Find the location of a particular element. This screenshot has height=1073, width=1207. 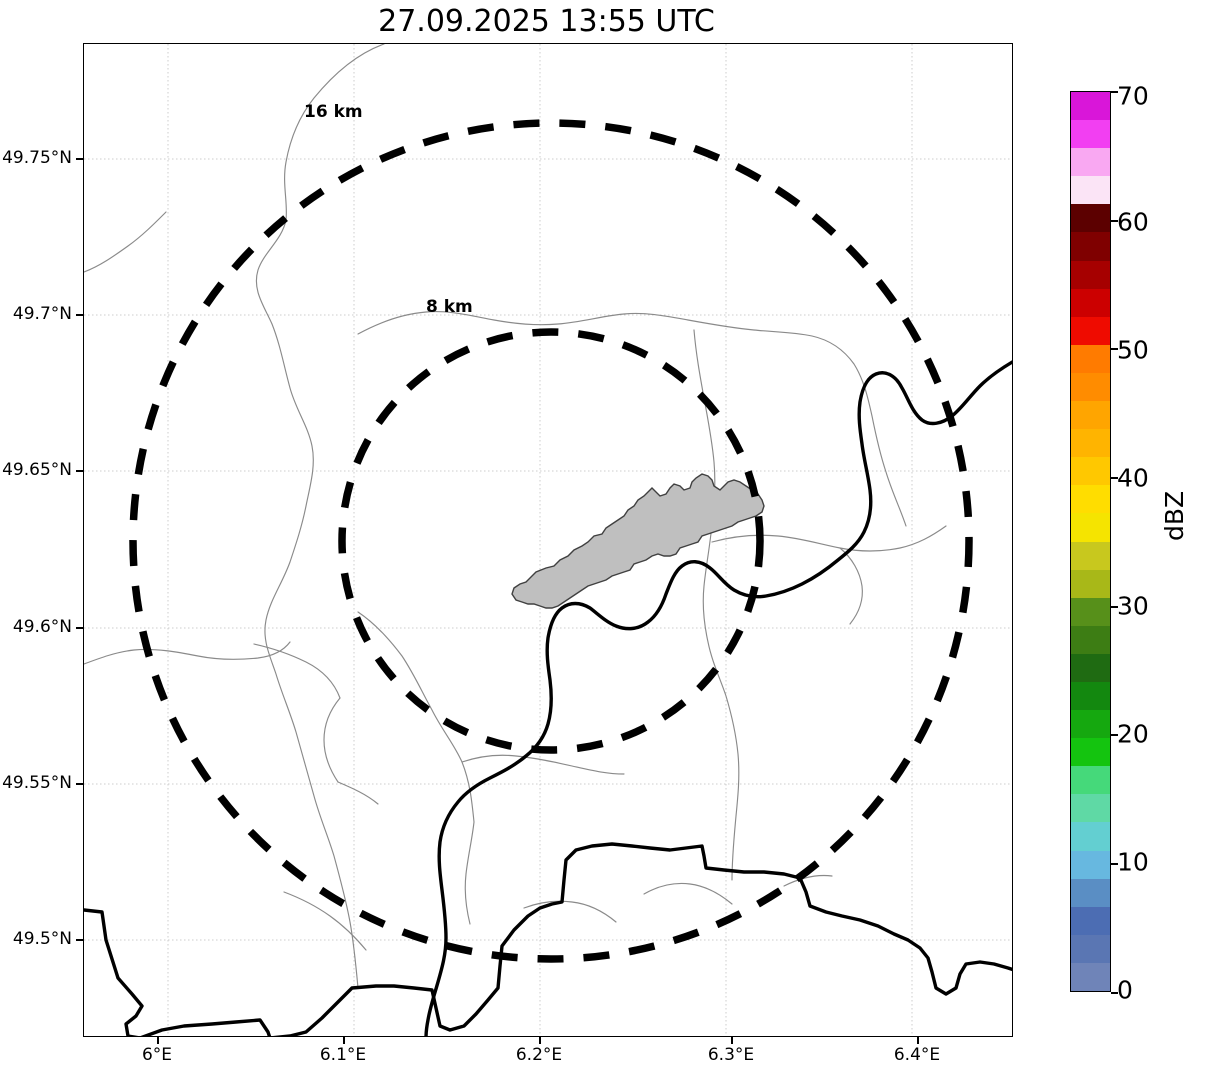

range-ring-label-8km: 8 km is located at coordinates (449, 307).